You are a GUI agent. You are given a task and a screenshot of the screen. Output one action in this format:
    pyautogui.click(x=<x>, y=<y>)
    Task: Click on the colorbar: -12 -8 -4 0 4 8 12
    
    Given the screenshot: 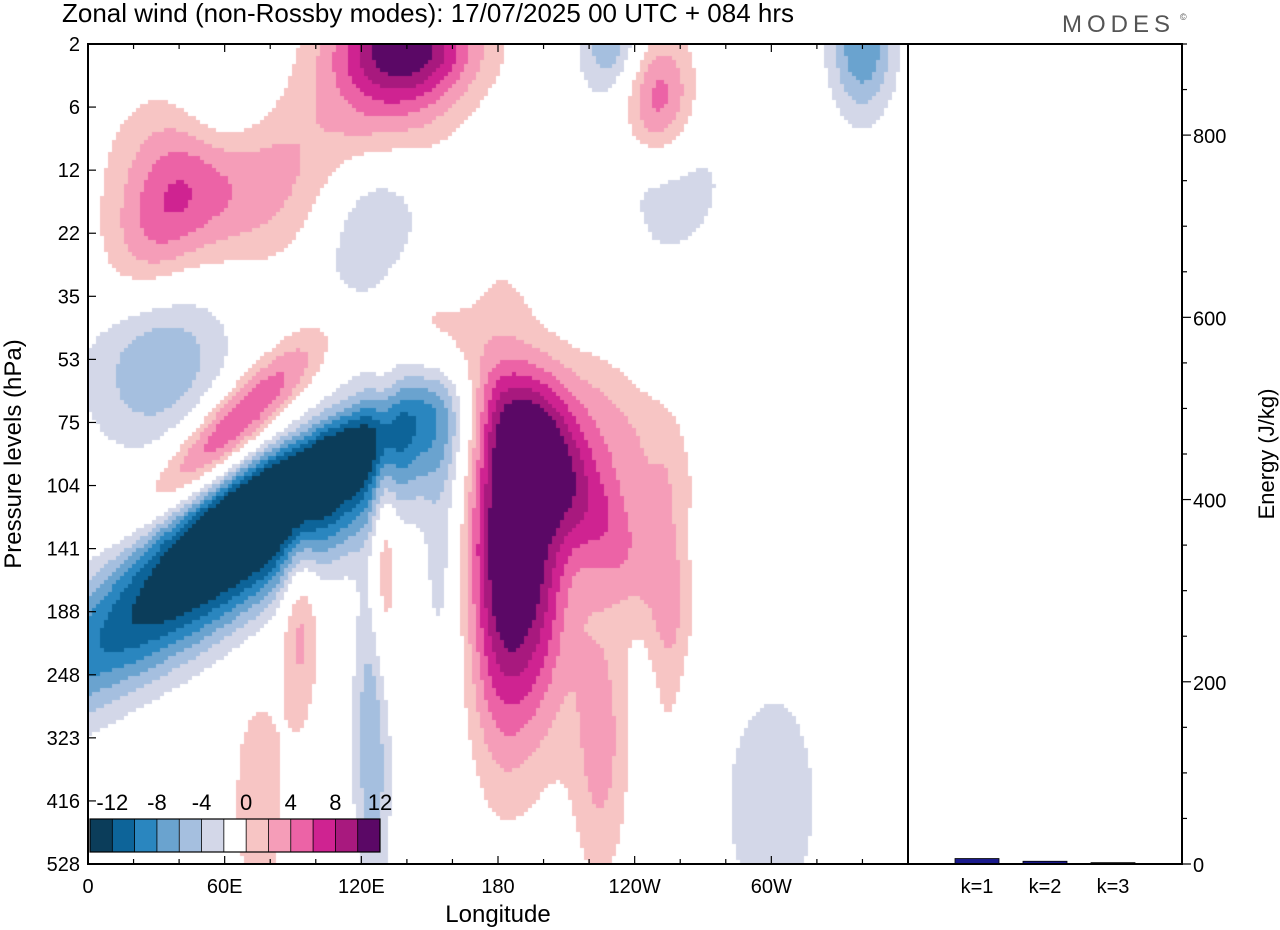 What is the action you would take?
    pyautogui.click(x=240, y=821)
    